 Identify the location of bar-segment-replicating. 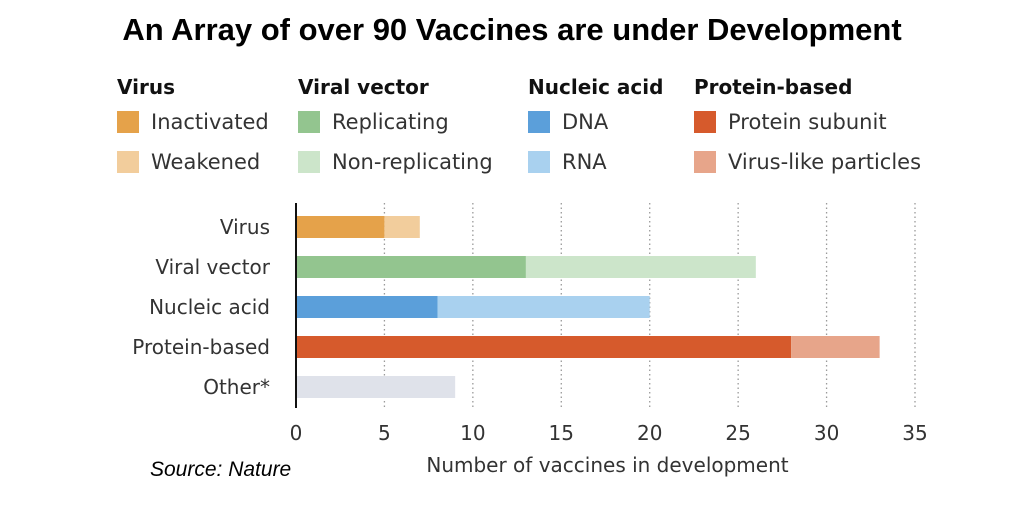
(411, 267).